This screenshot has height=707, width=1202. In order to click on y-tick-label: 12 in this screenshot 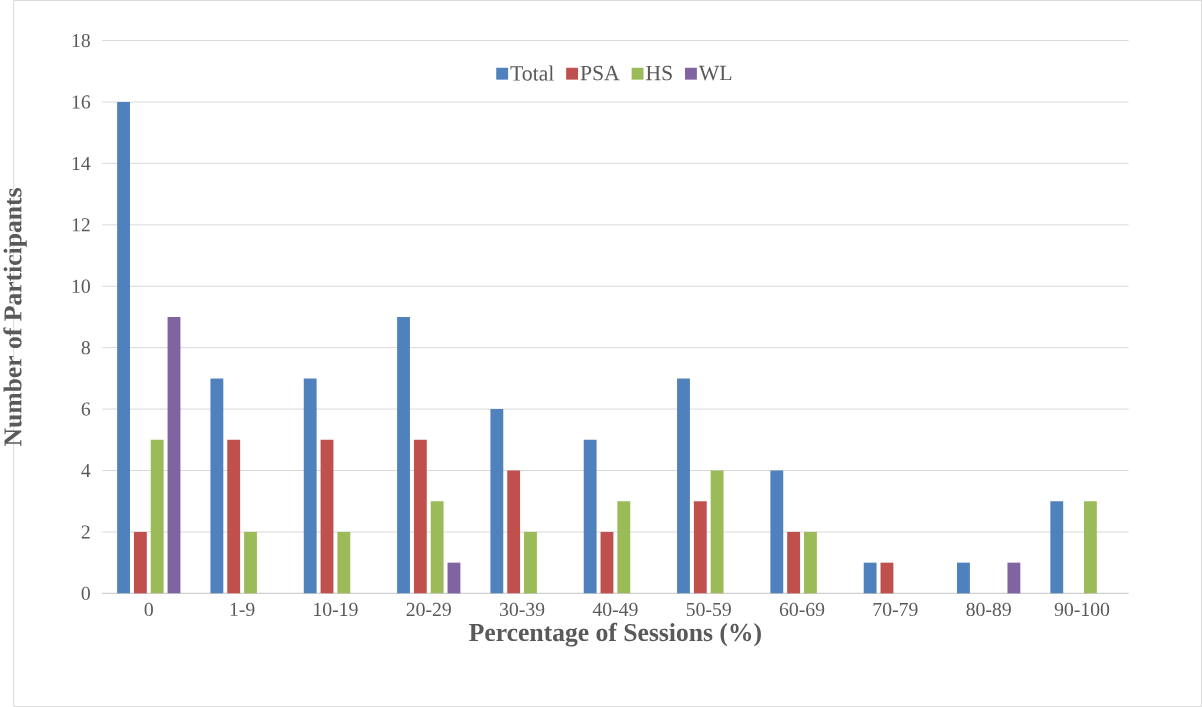, I will do `click(81, 225)`.